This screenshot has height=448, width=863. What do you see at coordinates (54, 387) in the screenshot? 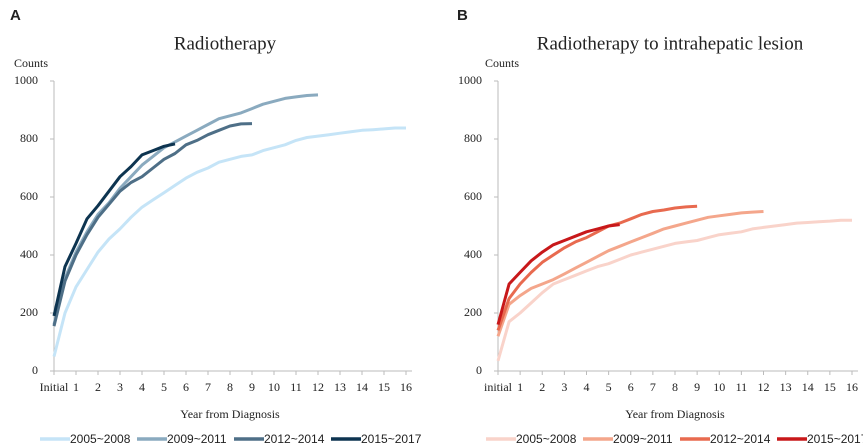
I see `x-tick-label: Initial` at bounding box center [54, 387].